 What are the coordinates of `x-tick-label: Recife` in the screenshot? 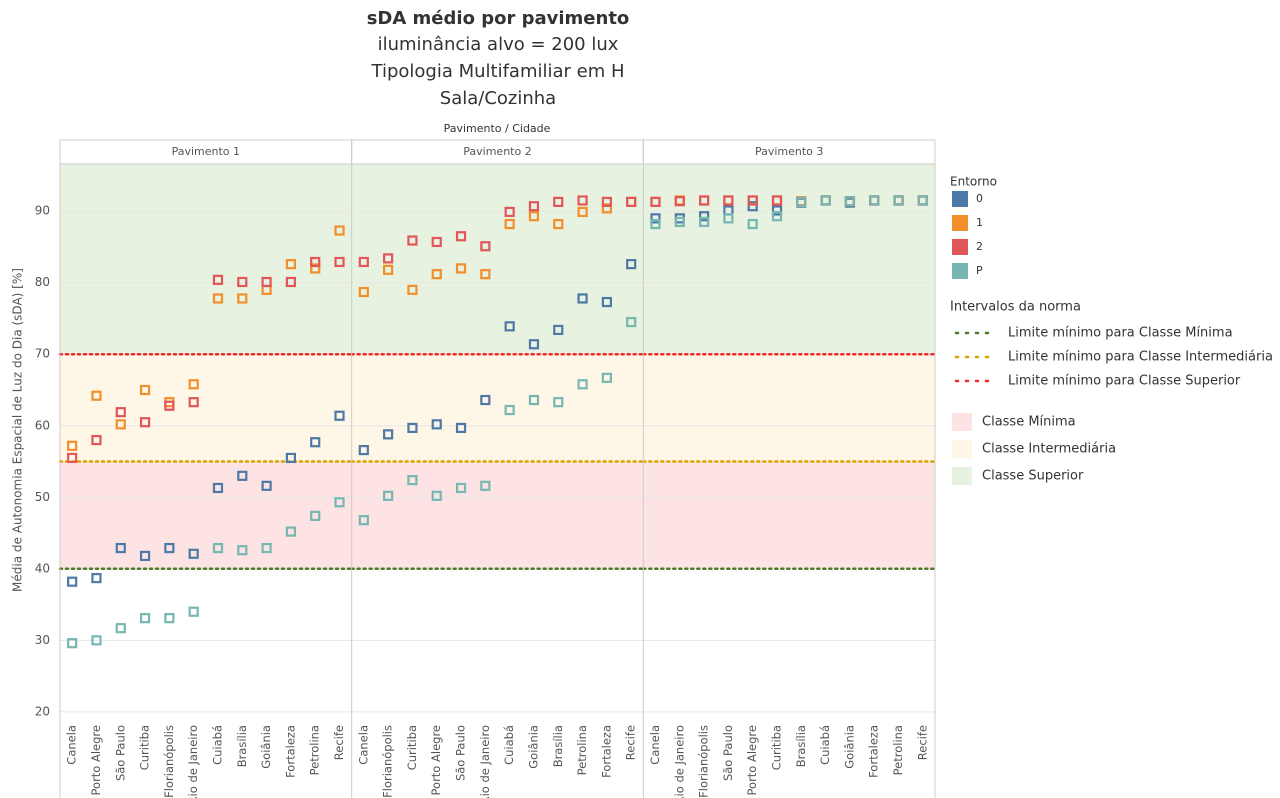 It's located at (631, 742).